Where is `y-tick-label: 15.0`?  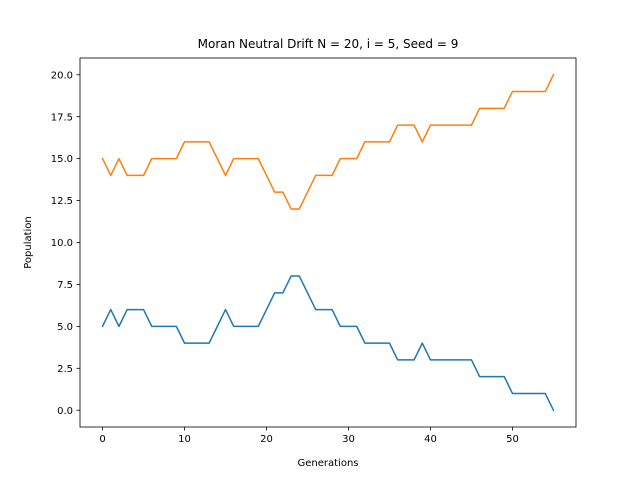
y-tick-label: 15.0 is located at coordinates (62, 159).